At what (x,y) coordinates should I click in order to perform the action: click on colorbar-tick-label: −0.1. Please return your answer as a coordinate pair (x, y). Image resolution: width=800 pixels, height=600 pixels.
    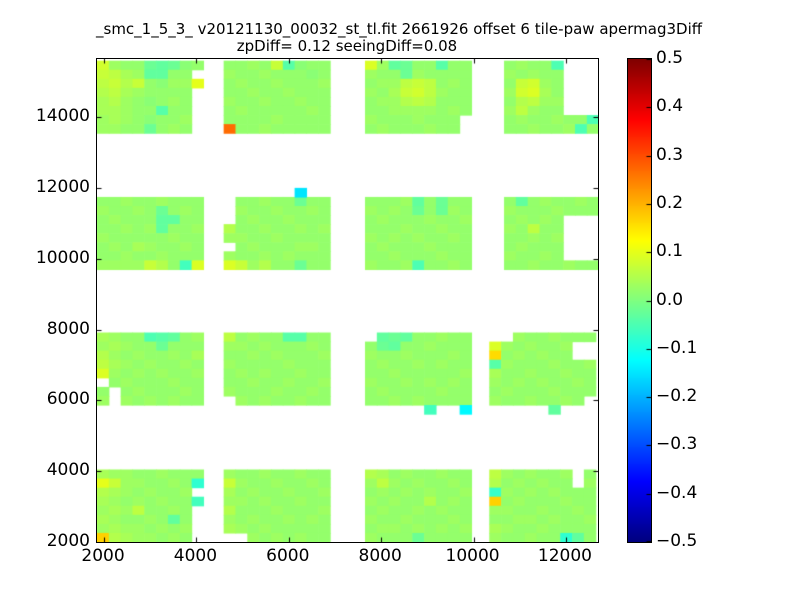
    Looking at the image, I should click on (677, 347).